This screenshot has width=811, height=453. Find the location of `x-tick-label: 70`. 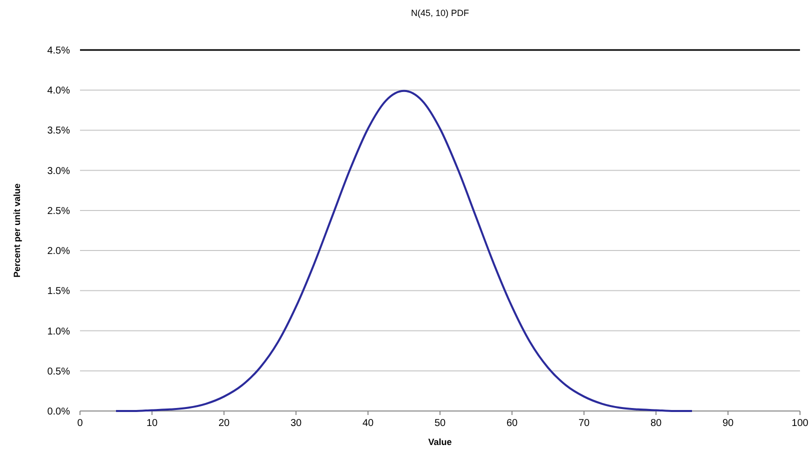

x-tick-label: 70 is located at coordinates (584, 423).